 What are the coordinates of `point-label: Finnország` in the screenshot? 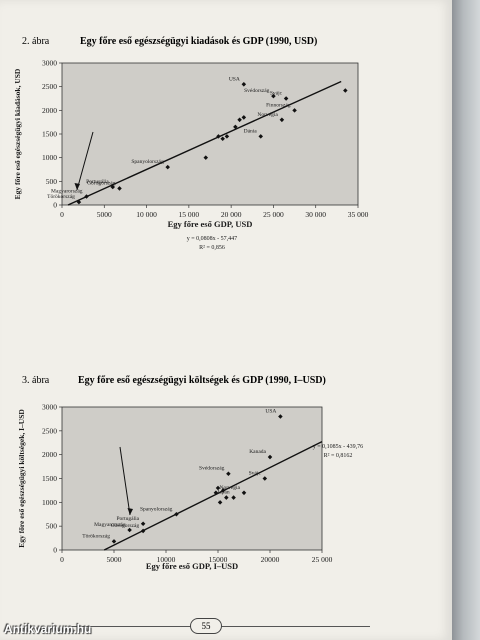 It's located at (278, 105).